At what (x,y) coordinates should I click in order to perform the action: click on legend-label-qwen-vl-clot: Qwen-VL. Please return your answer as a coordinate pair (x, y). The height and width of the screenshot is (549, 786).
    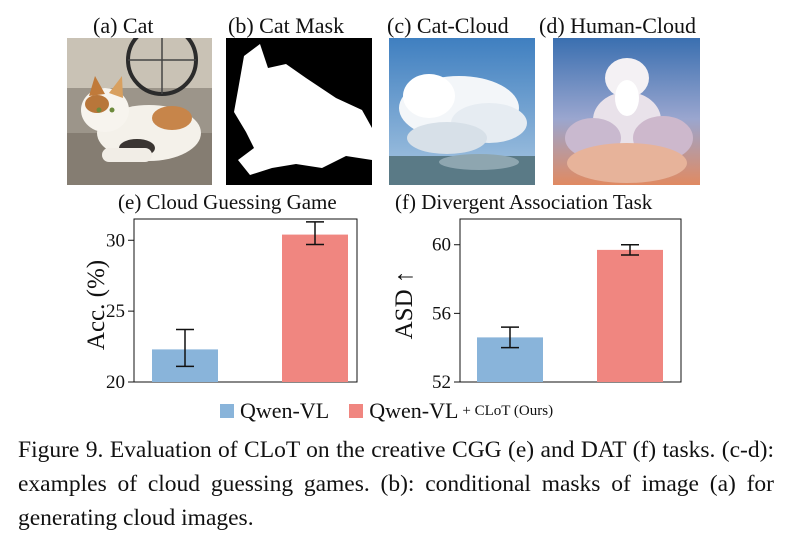
    Looking at the image, I should click on (414, 410).